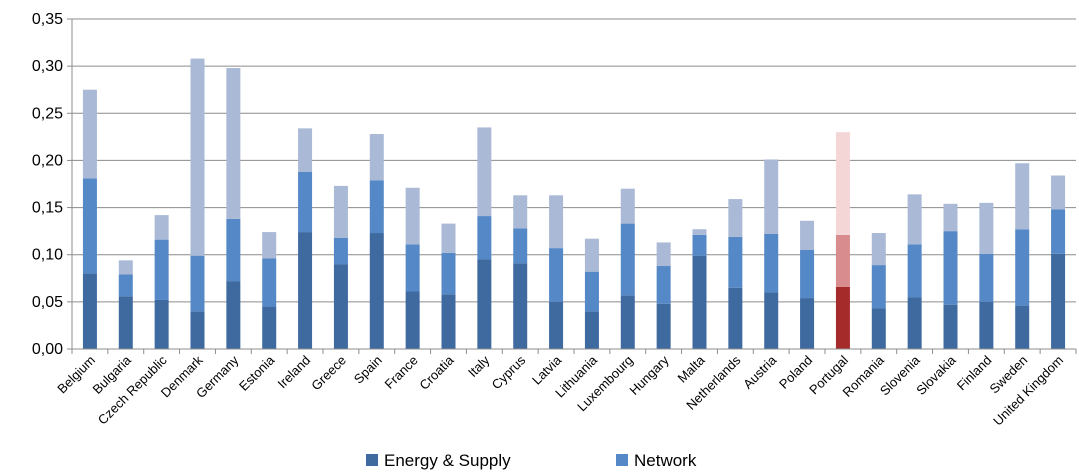  Describe the element at coordinates (47, 66) in the screenshot. I see `y-tick-label: 0,30` at that location.